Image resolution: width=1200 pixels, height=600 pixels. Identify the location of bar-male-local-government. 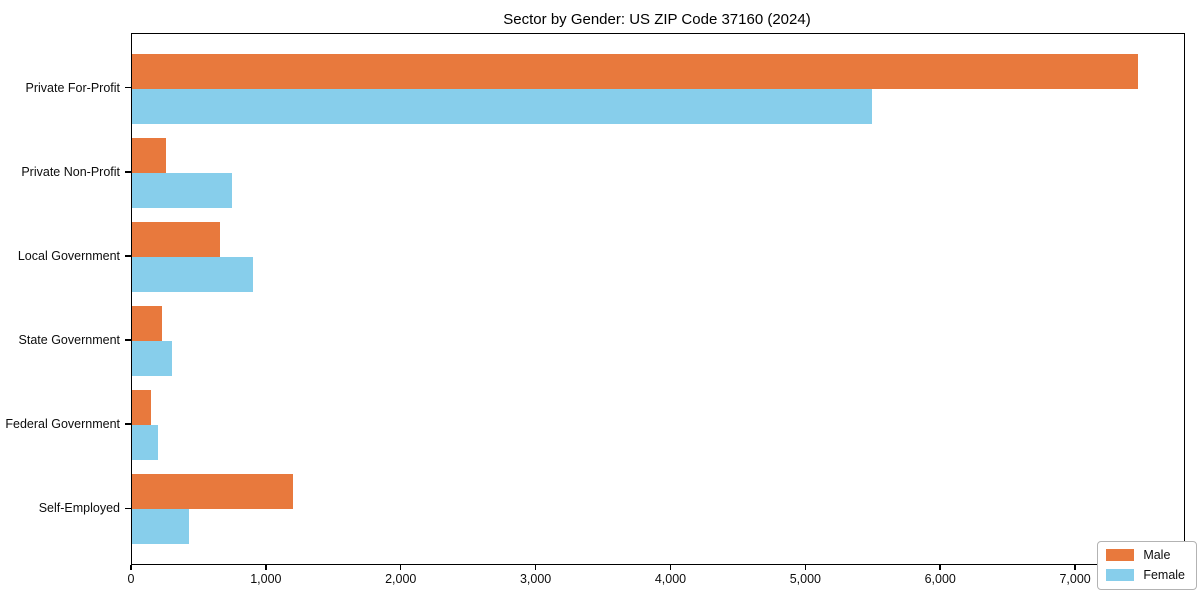
(176, 239).